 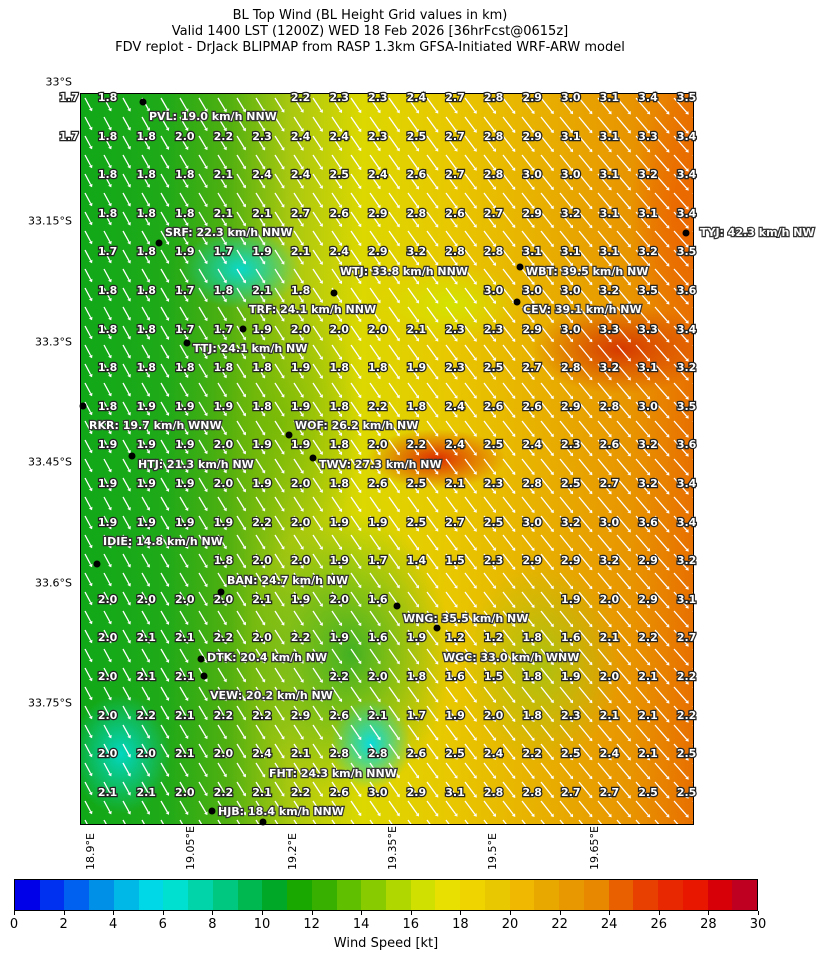 What do you see at coordinates (311, 924) in the screenshot?
I see `colorbar-tick-label: 12` at bounding box center [311, 924].